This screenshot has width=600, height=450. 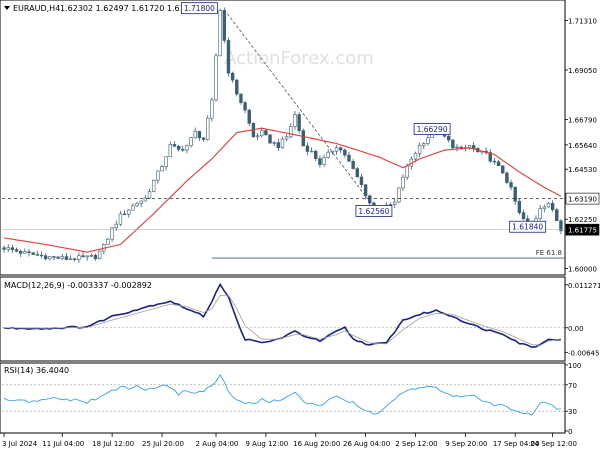 What do you see at coordinates (582, 231) in the screenshot?
I see `svg-text: 1.61775` at bounding box center [582, 231].